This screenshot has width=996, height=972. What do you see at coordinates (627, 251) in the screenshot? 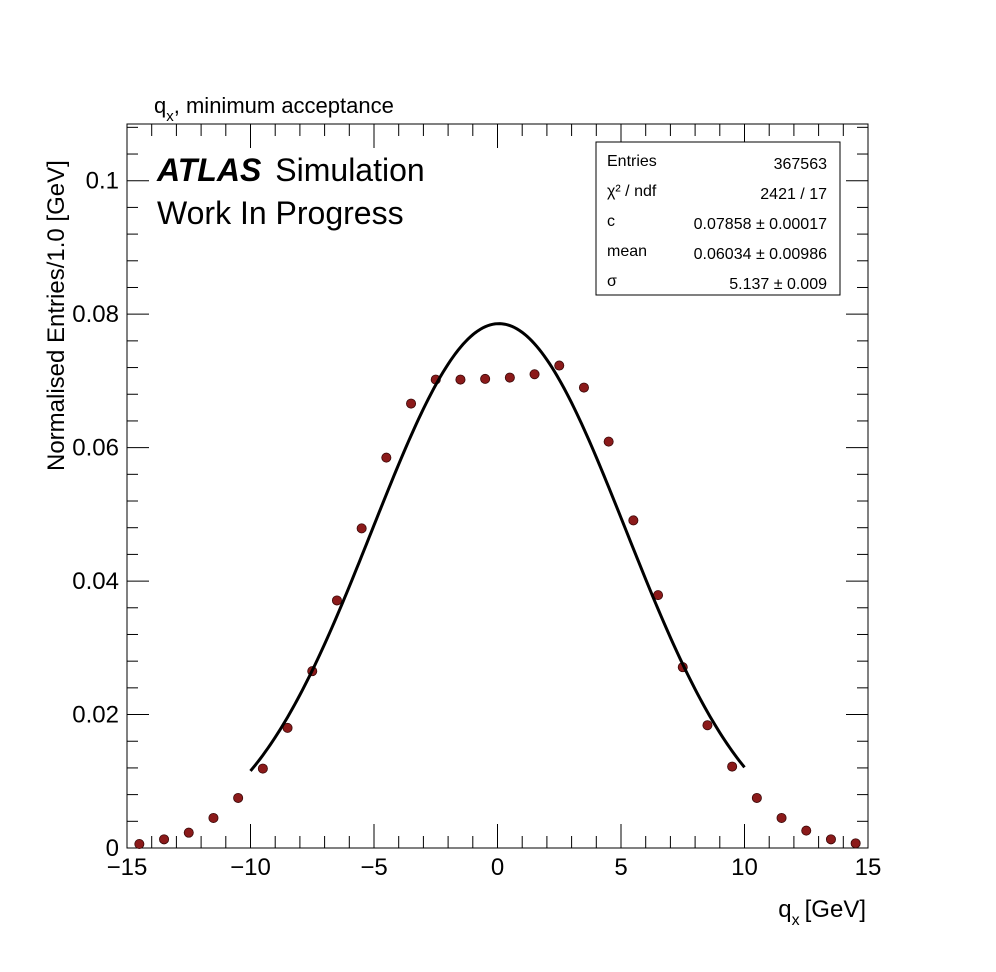
I see `stats-row-label: mean` at bounding box center [627, 251].